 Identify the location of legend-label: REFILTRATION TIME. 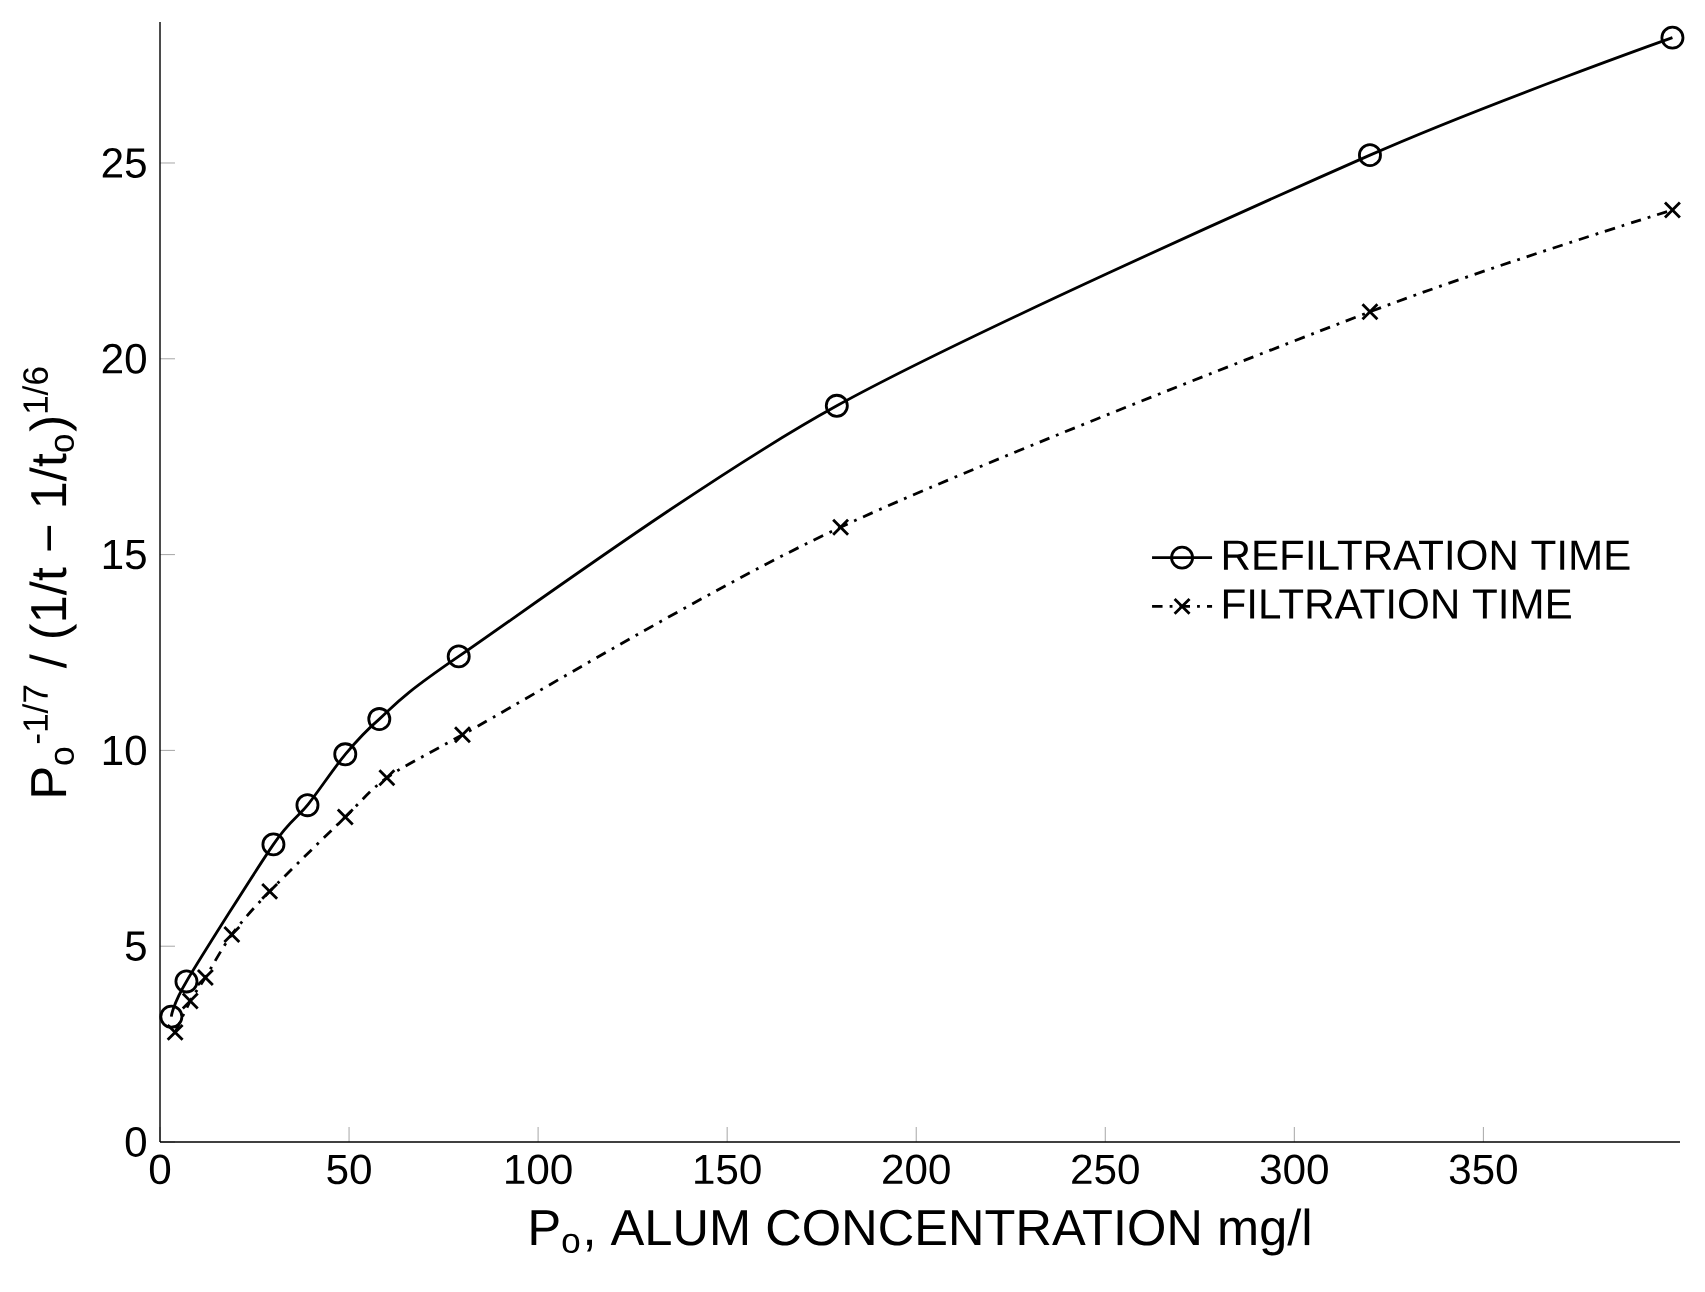
(1426, 555).